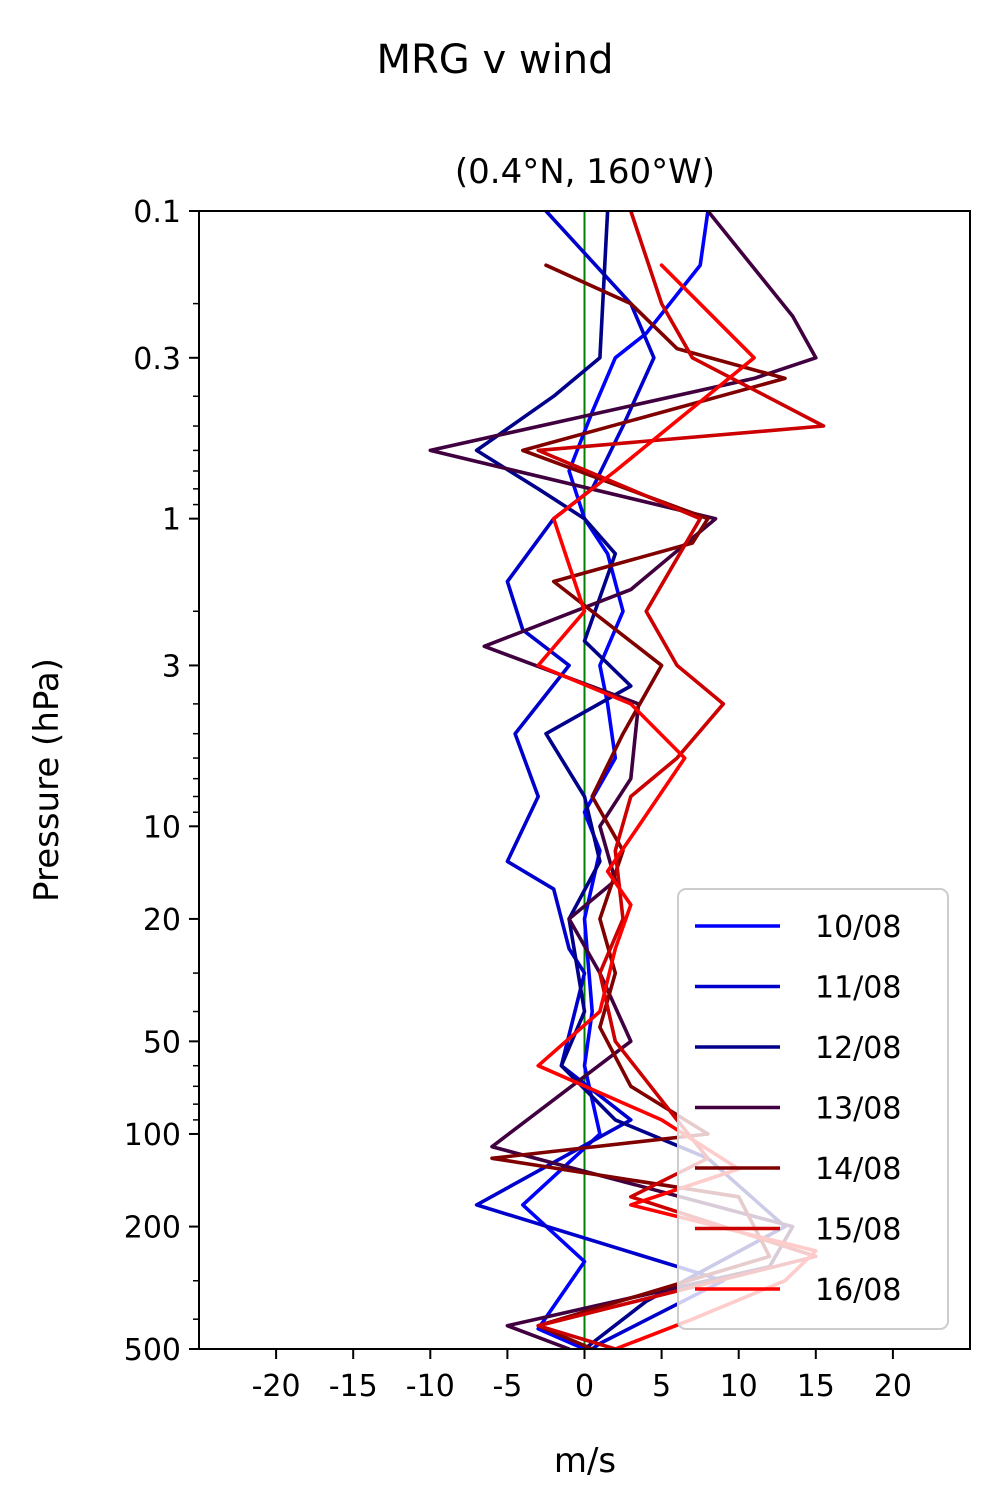 Image resolution: width=990 pixels, height=1500 pixels. Describe the element at coordinates (858, 1109) in the screenshot. I see `legend-label-13-08: 13/08` at that location.